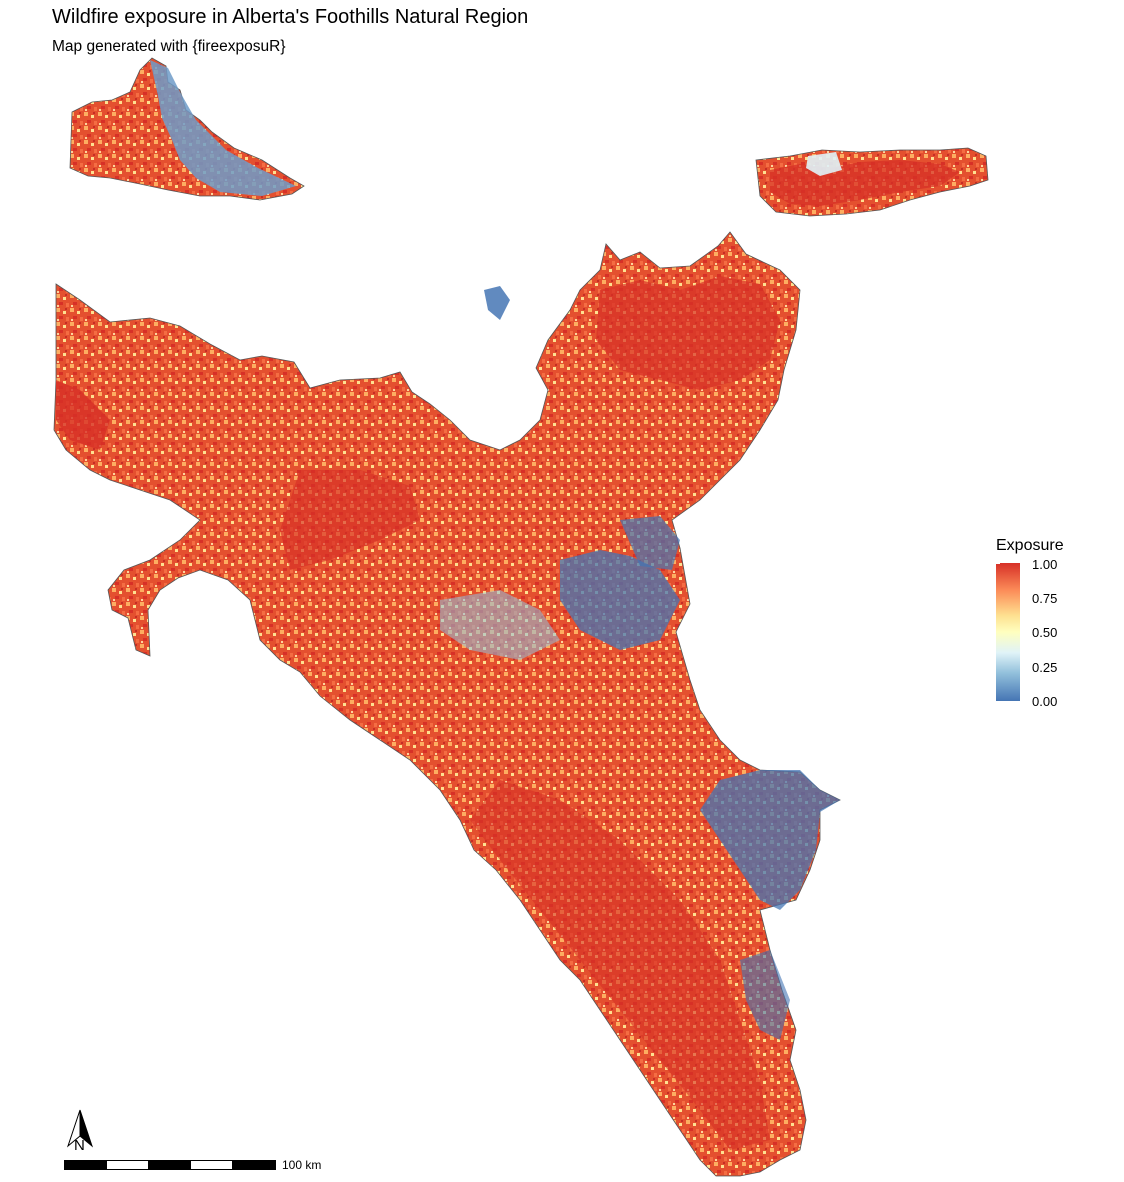 The width and height of the screenshot is (1124, 1182). Describe the element at coordinates (169, 46) in the screenshot. I see `map-subtitle: Map generated with {fireexposuR}` at that location.